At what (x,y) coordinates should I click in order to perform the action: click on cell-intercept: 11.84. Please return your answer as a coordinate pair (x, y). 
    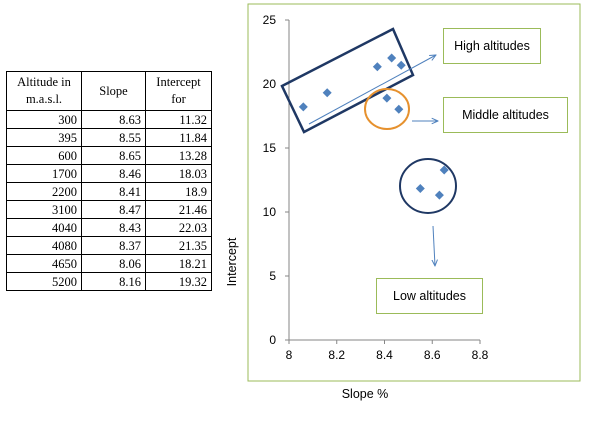
    Looking at the image, I should click on (178, 137).